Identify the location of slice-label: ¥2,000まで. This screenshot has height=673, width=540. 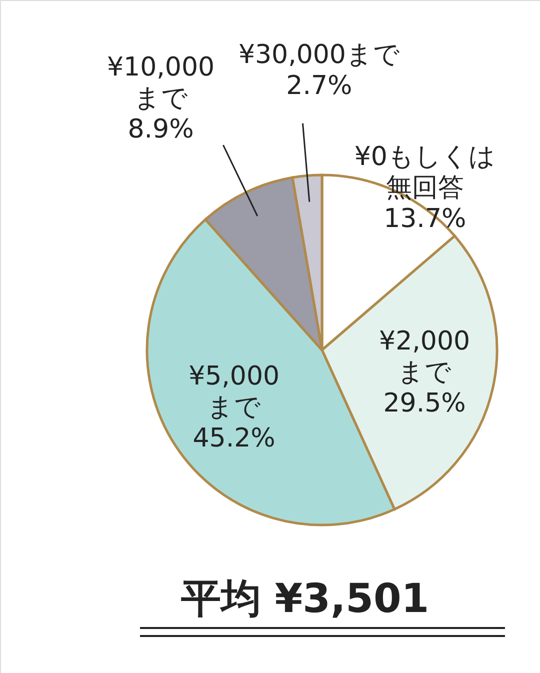
(424, 357).